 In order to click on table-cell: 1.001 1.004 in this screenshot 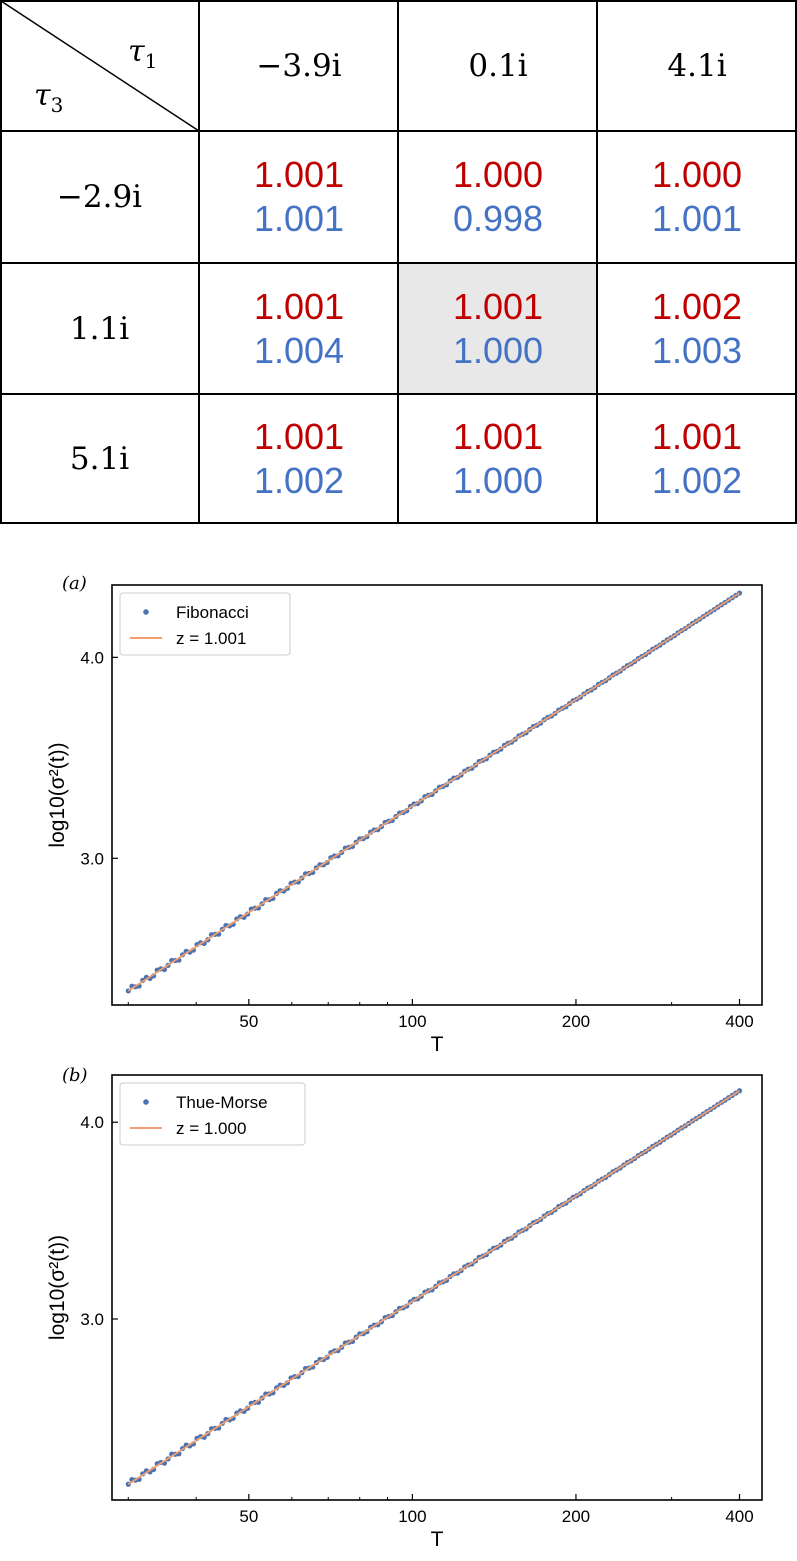, I will do `click(299, 328)`.